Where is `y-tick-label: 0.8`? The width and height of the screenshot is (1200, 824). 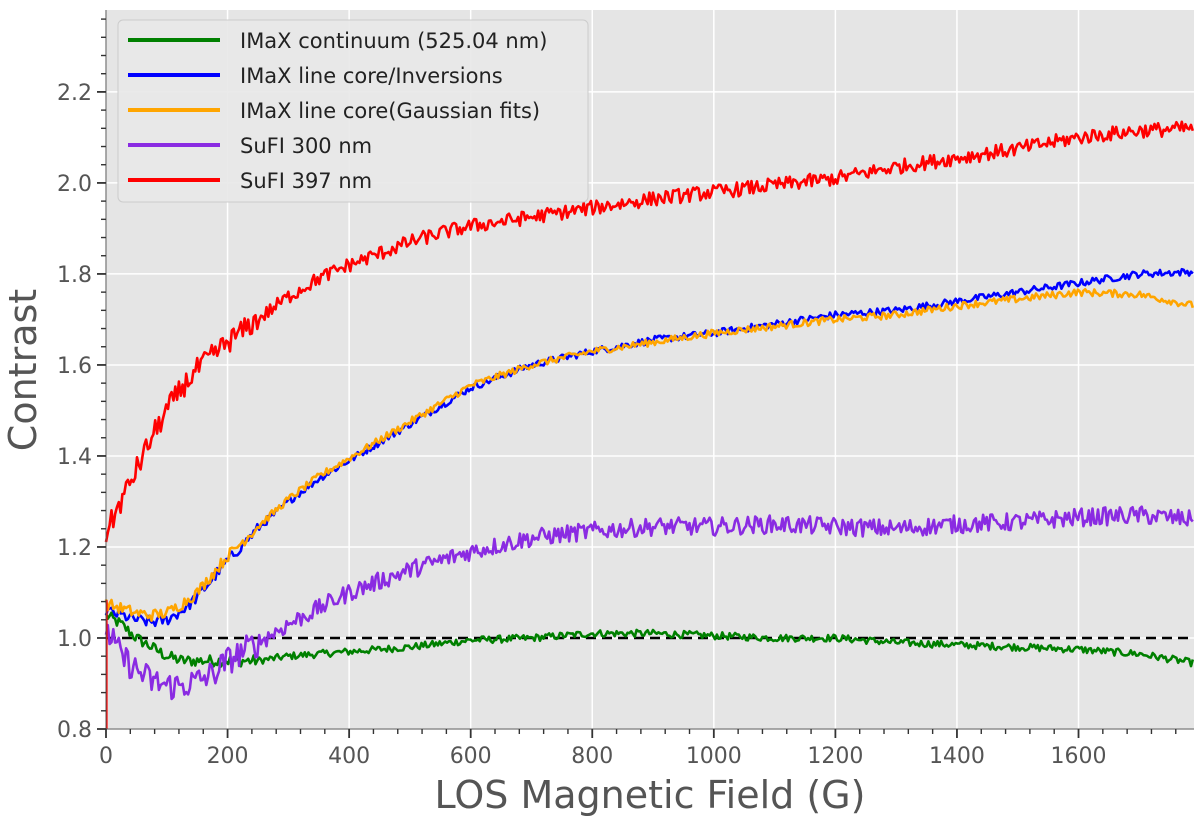 y-tick-label: 0.8 is located at coordinates (74, 730).